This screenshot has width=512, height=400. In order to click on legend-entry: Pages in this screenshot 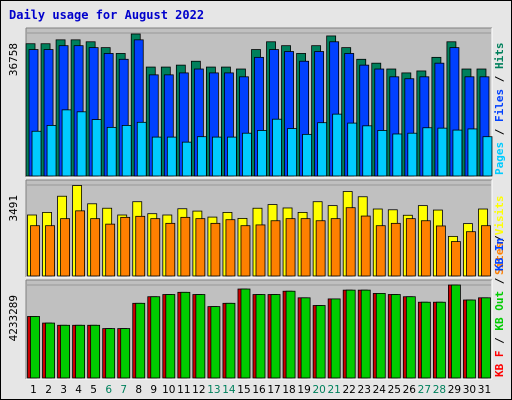, I will do `click(499, 158)`.